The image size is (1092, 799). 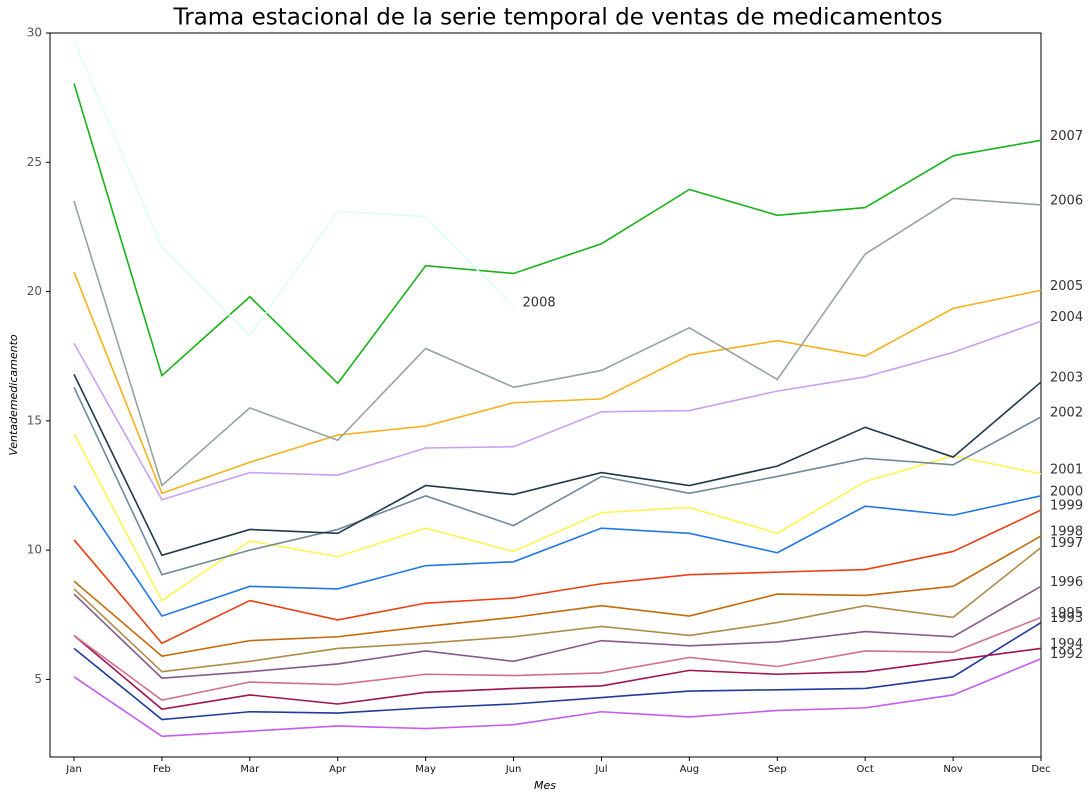 What do you see at coordinates (1066, 317) in the screenshot?
I see `series-label: 2004` at bounding box center [1066, 317].